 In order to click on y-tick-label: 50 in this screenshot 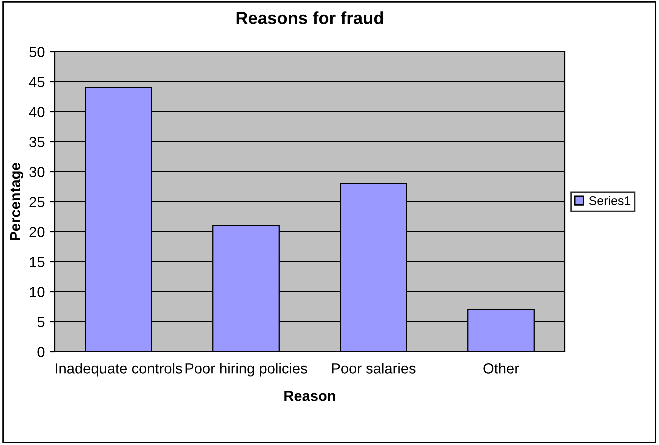, I will do `click(37, 52)`.